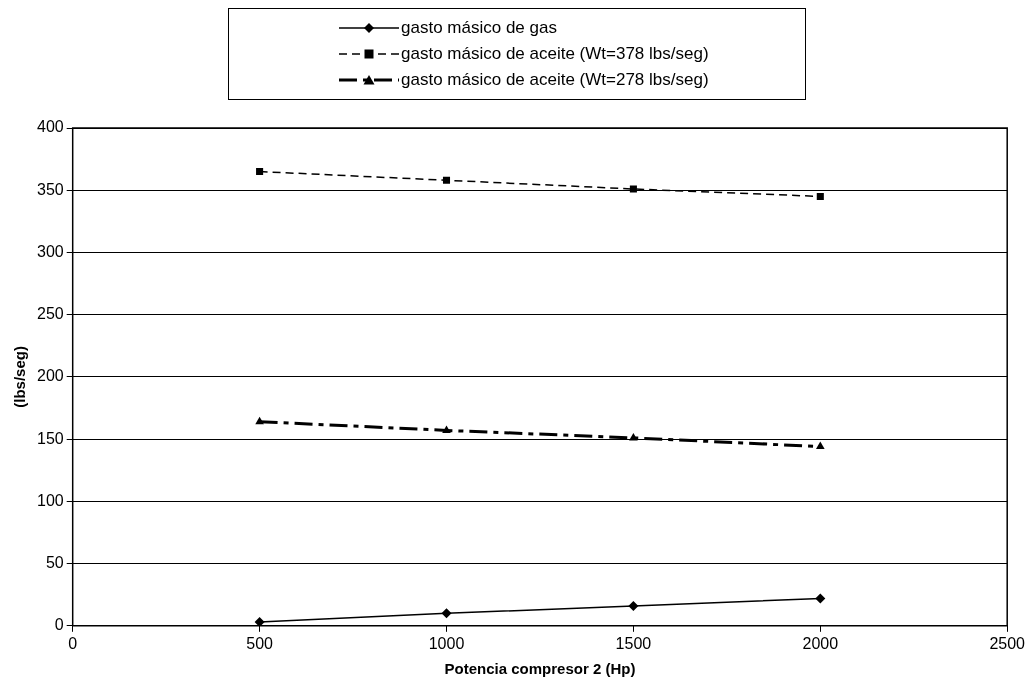 The height and width of the screenshot is (690, 1036). What do you see at coordinates (20, 377) in the screenshot?
I see `y-axis-title: (lbs/seg)` at bounding box center [20, 377].